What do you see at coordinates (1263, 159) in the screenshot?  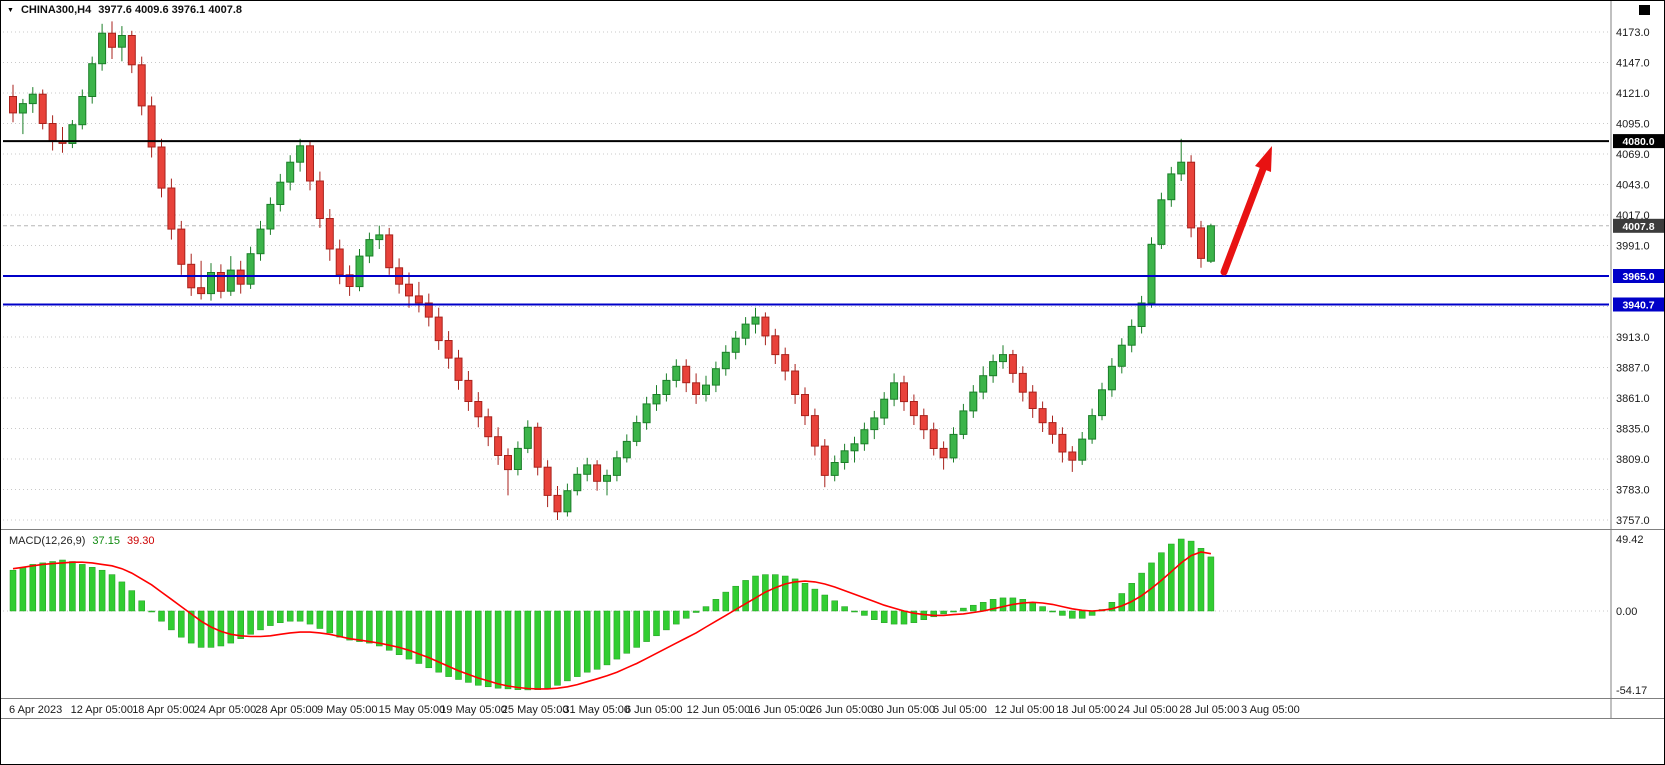 I see `trend-arrow-head` at bounding box center [1263, 159].